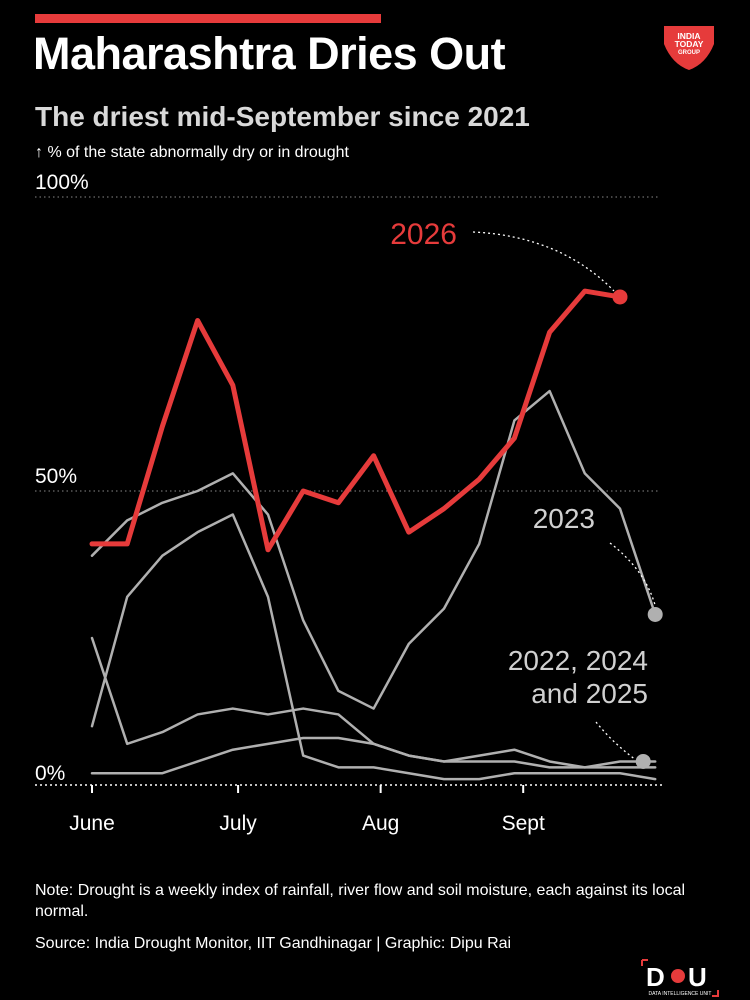 This screenshot has height=1000, width=750. Describe the element at coordinates (62, 182) in the screenshot. I see `y-tick-label: 100%` at that location.